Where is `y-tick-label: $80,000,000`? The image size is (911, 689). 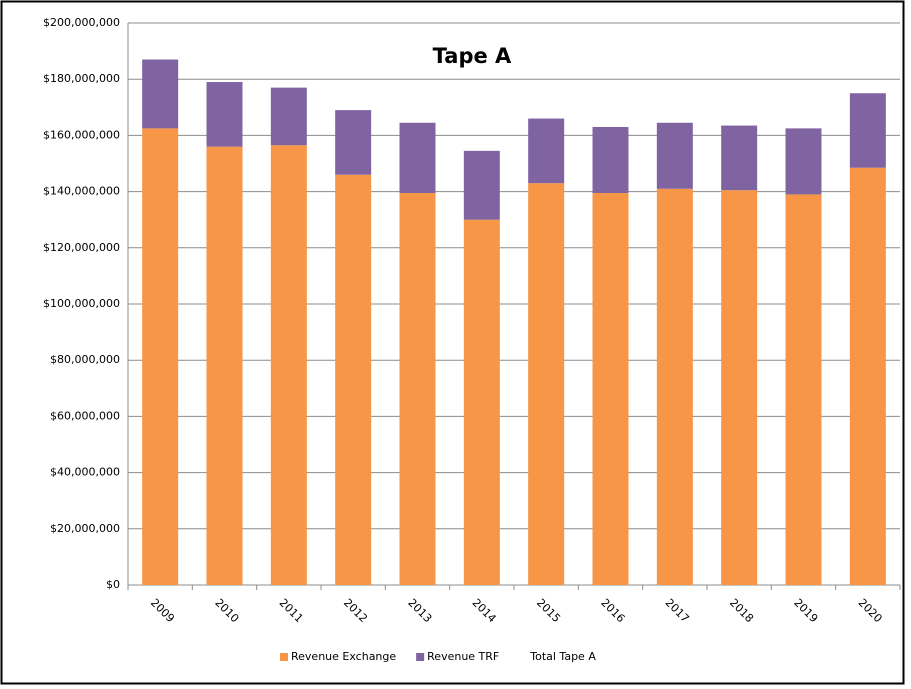
y-tick-label: $80,000,000 is located at coordinates (85, 359).